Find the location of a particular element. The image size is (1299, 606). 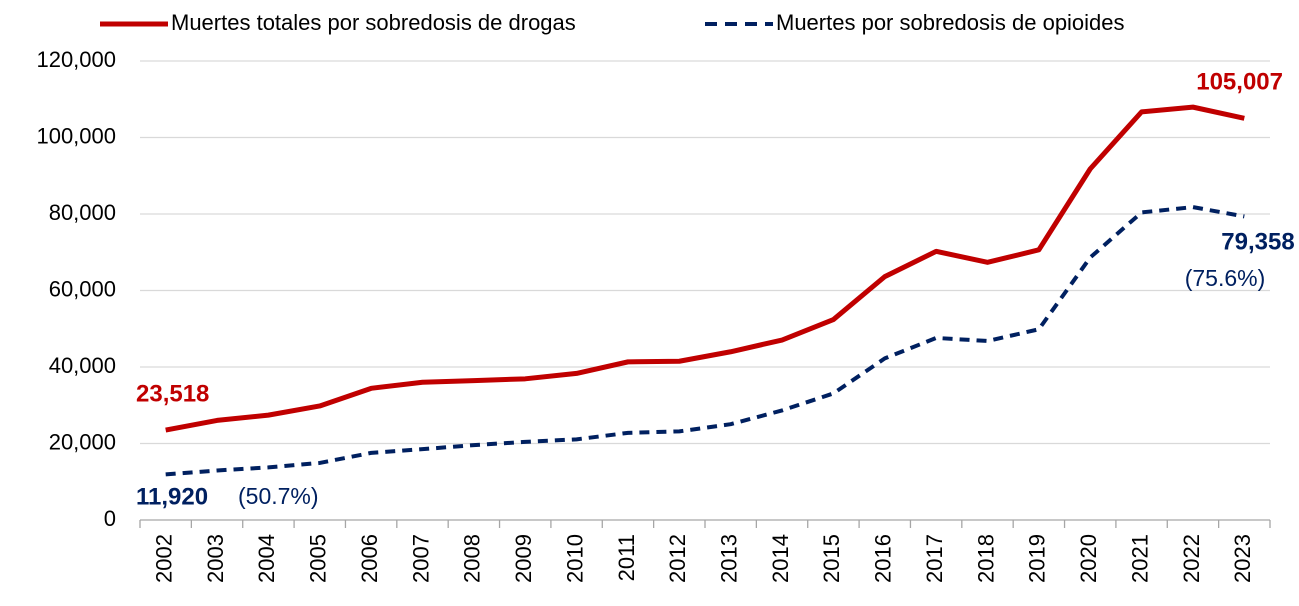

y-tick-label: 100,000 is located at coordinates (76, 135).